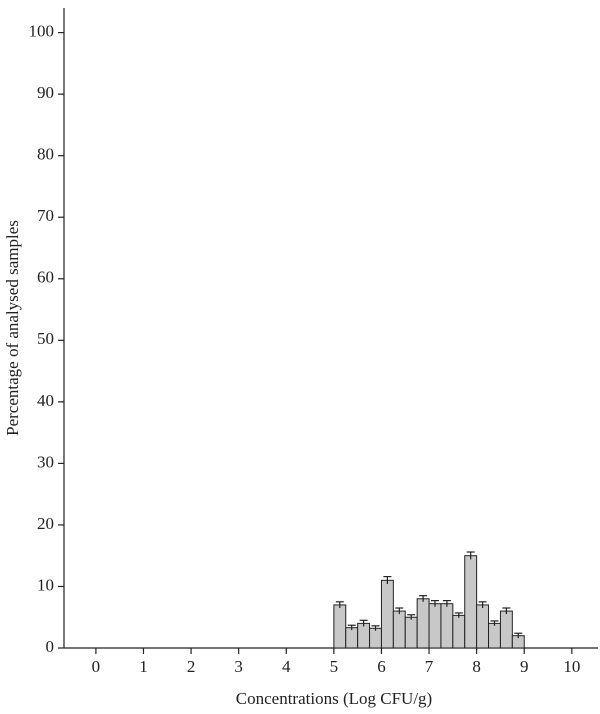 The image size is (600, 714). What do you see at coordinates (524, 666) in the screenshot?
I see `x-tick-label: 9` at bounding box center [524, 666].